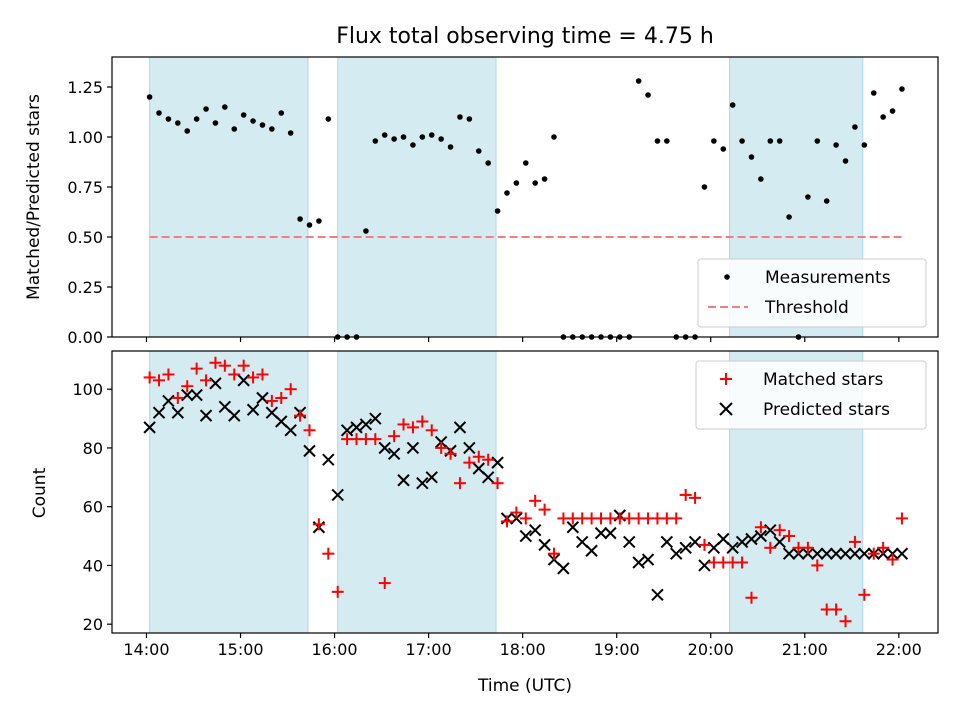 The height and width of the screenshot is (720, 960). I want to click on x-tick-label: 18:00, so click(523, 649).